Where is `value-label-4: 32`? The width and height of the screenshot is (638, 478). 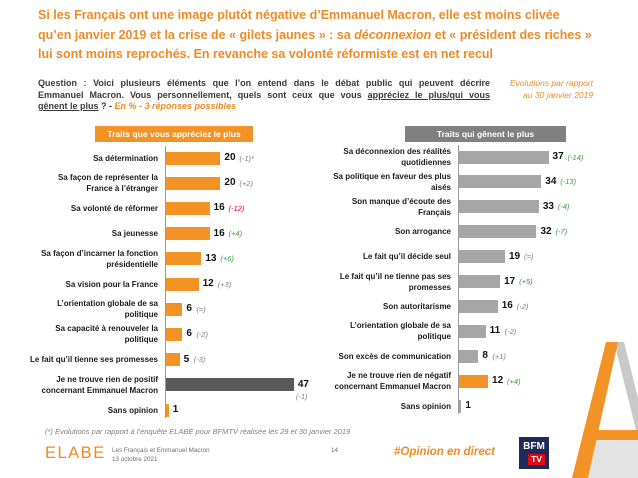 value-label-4: 32 is located at coordinates (546, 231).